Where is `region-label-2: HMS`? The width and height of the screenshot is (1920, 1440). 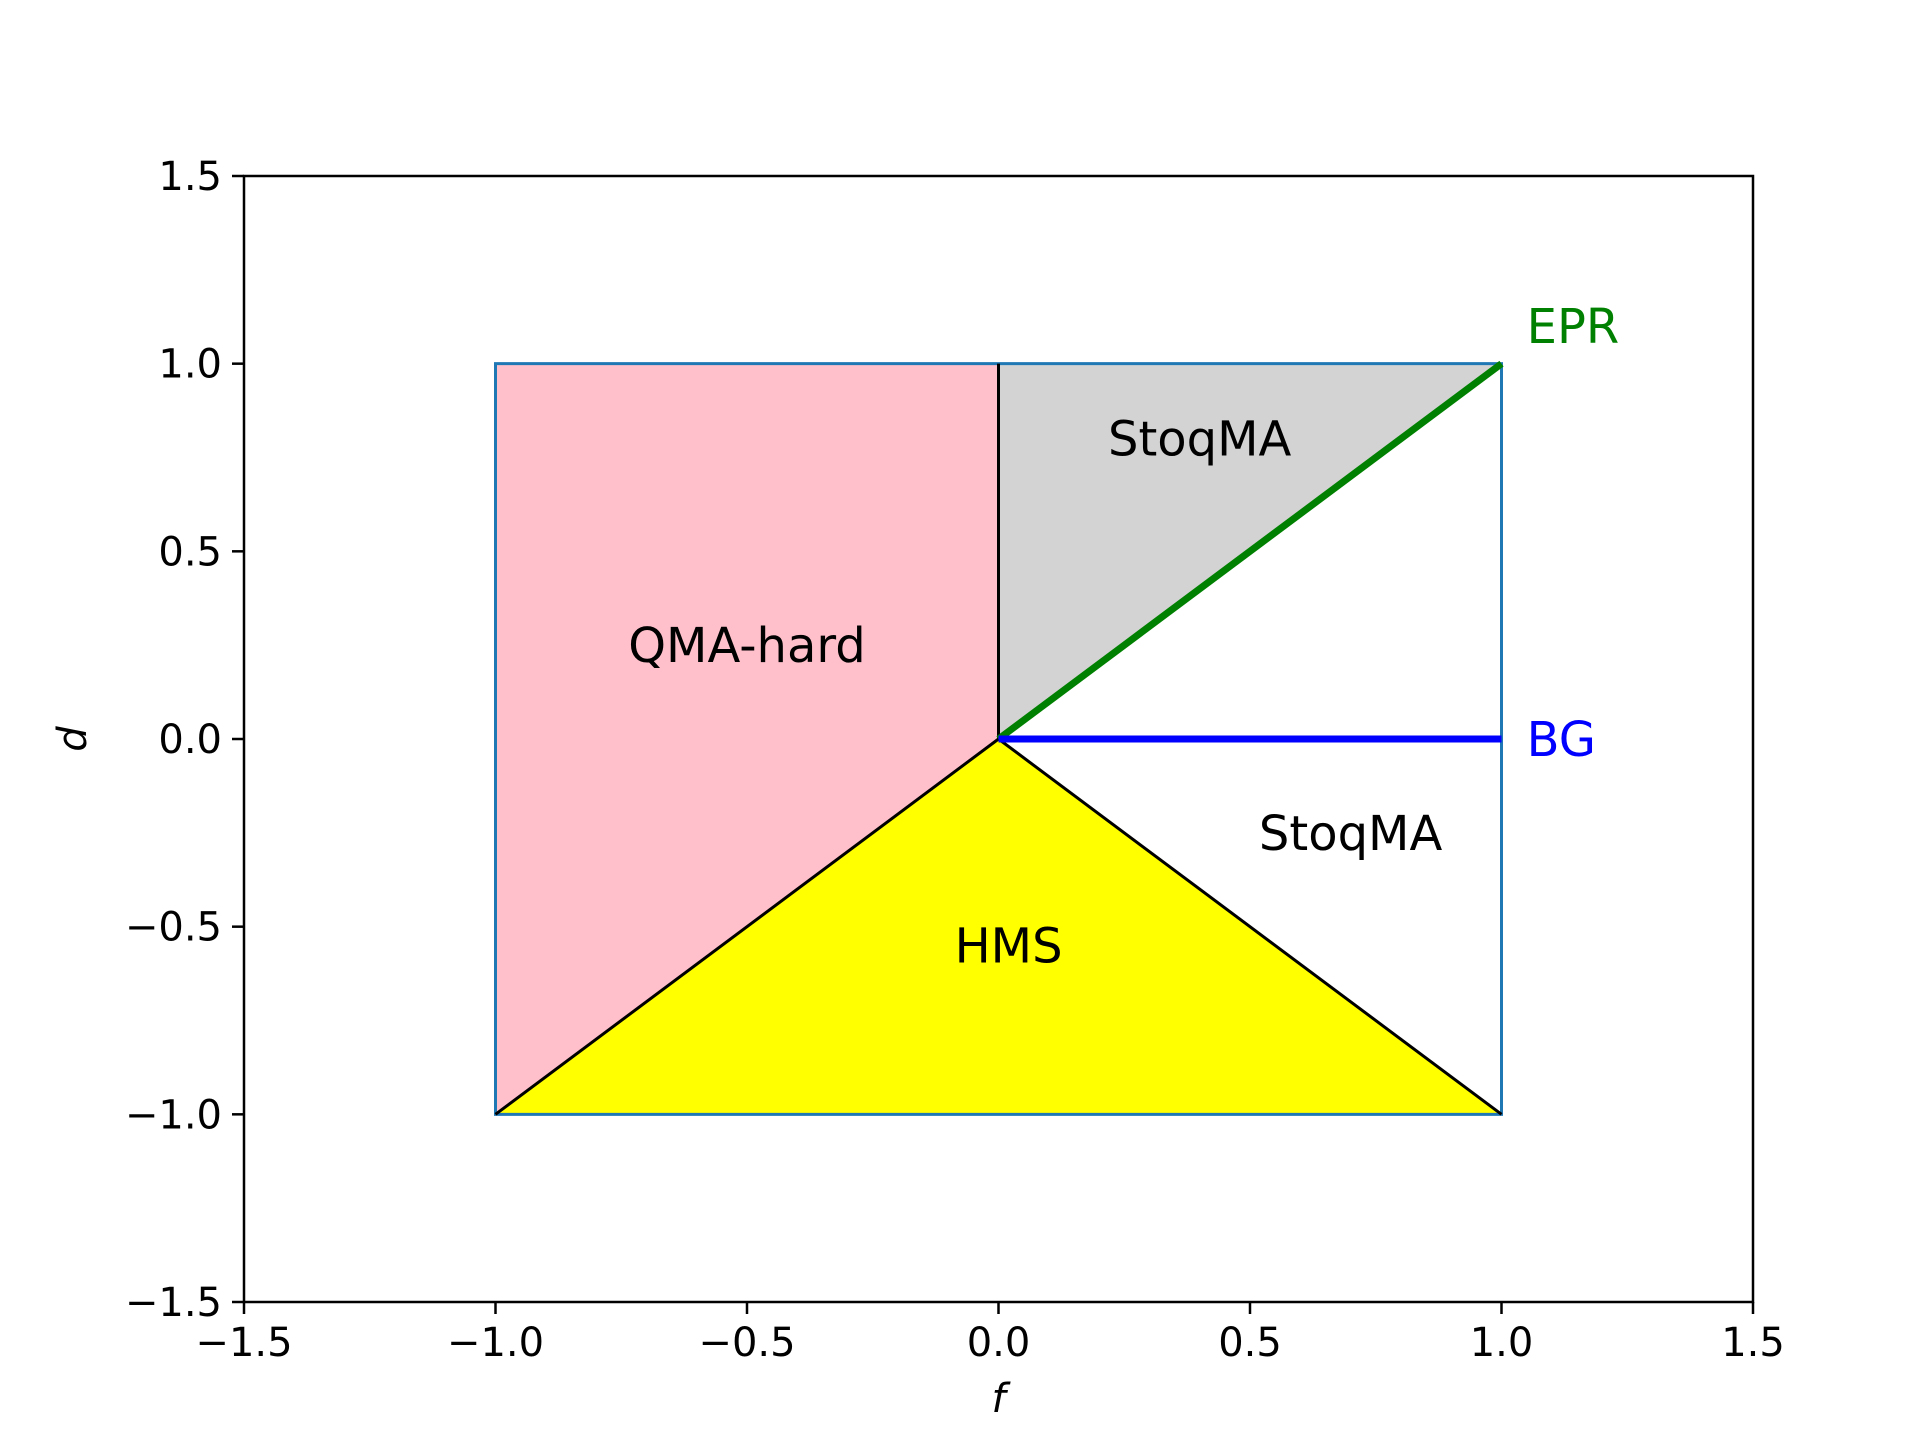
region-label-2: HMS is located at coordinates (1009, 946).